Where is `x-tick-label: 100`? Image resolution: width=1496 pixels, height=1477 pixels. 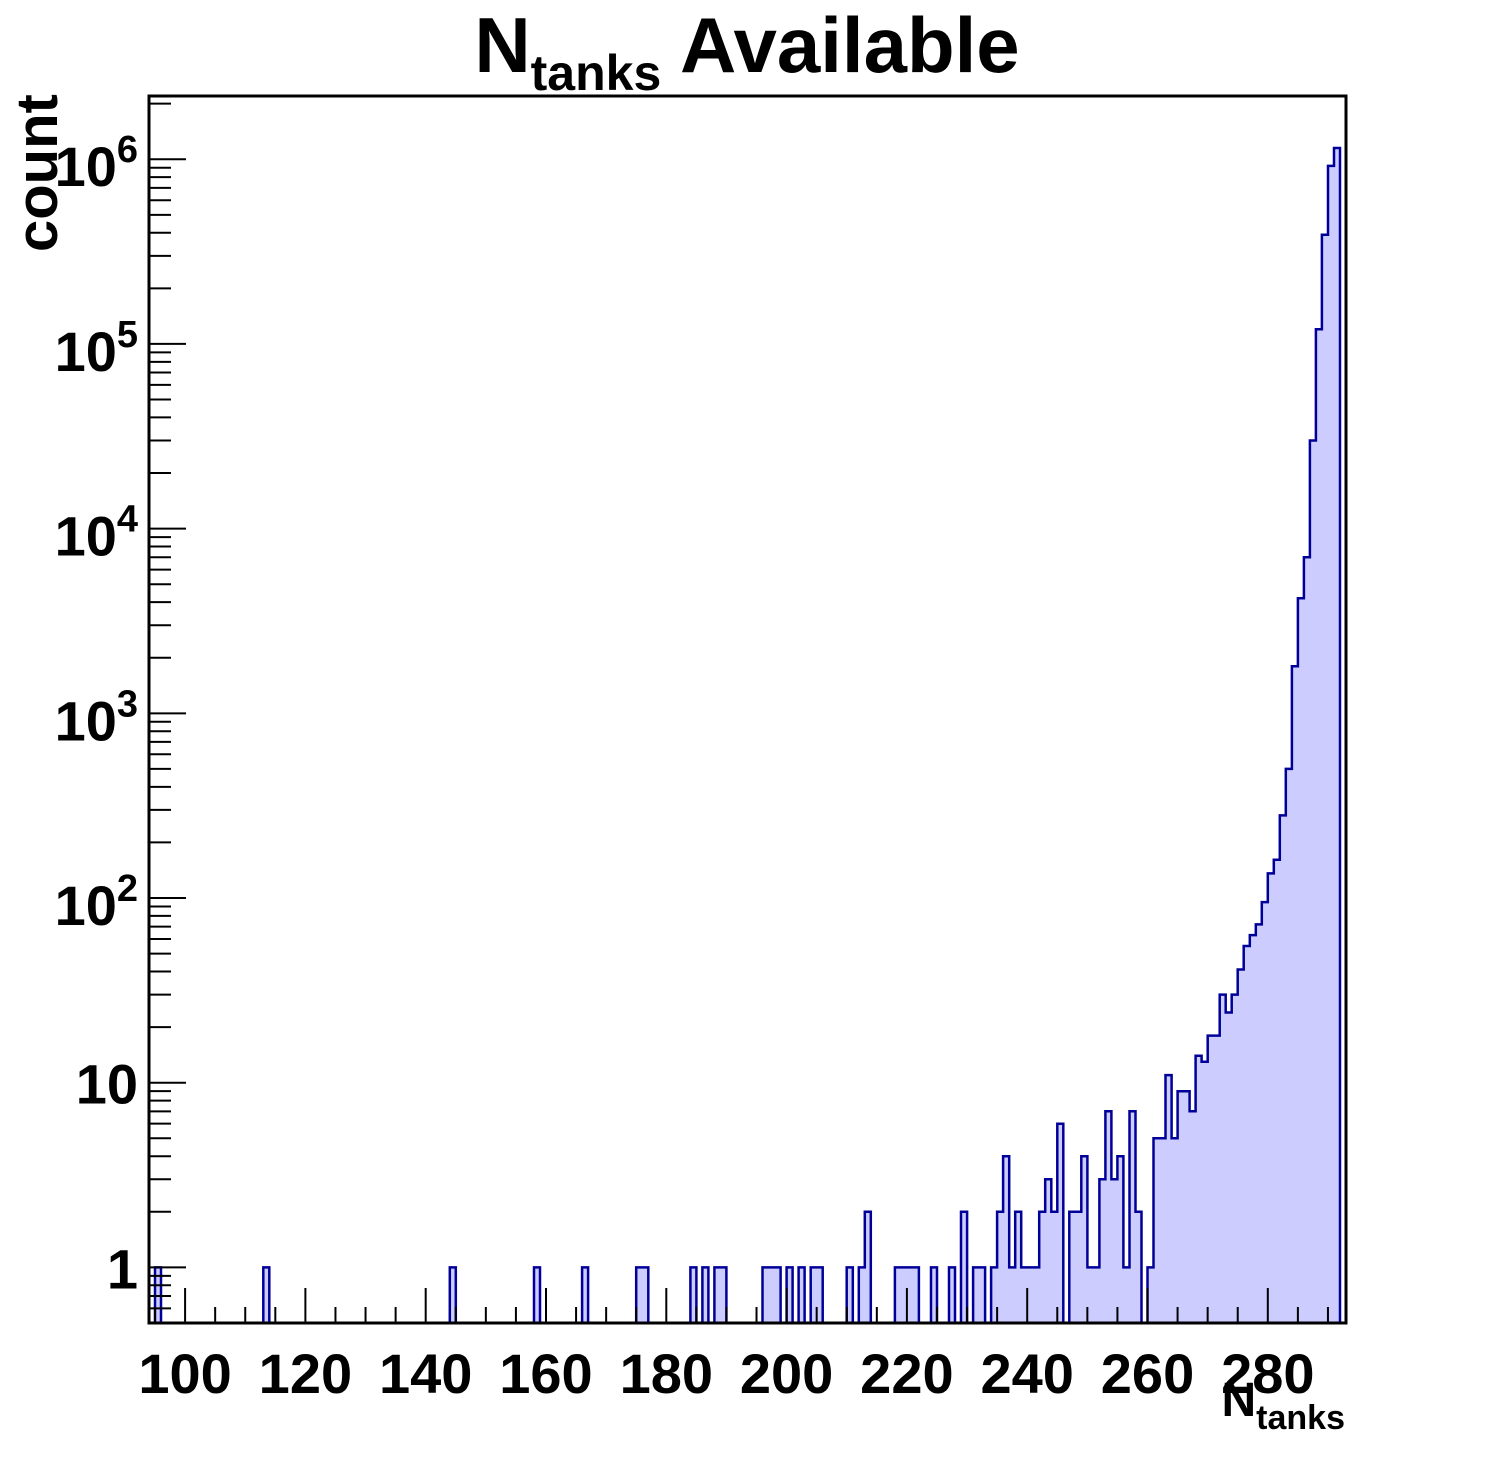
x-tick-label: 100 is located at coordinates (184, 1373).